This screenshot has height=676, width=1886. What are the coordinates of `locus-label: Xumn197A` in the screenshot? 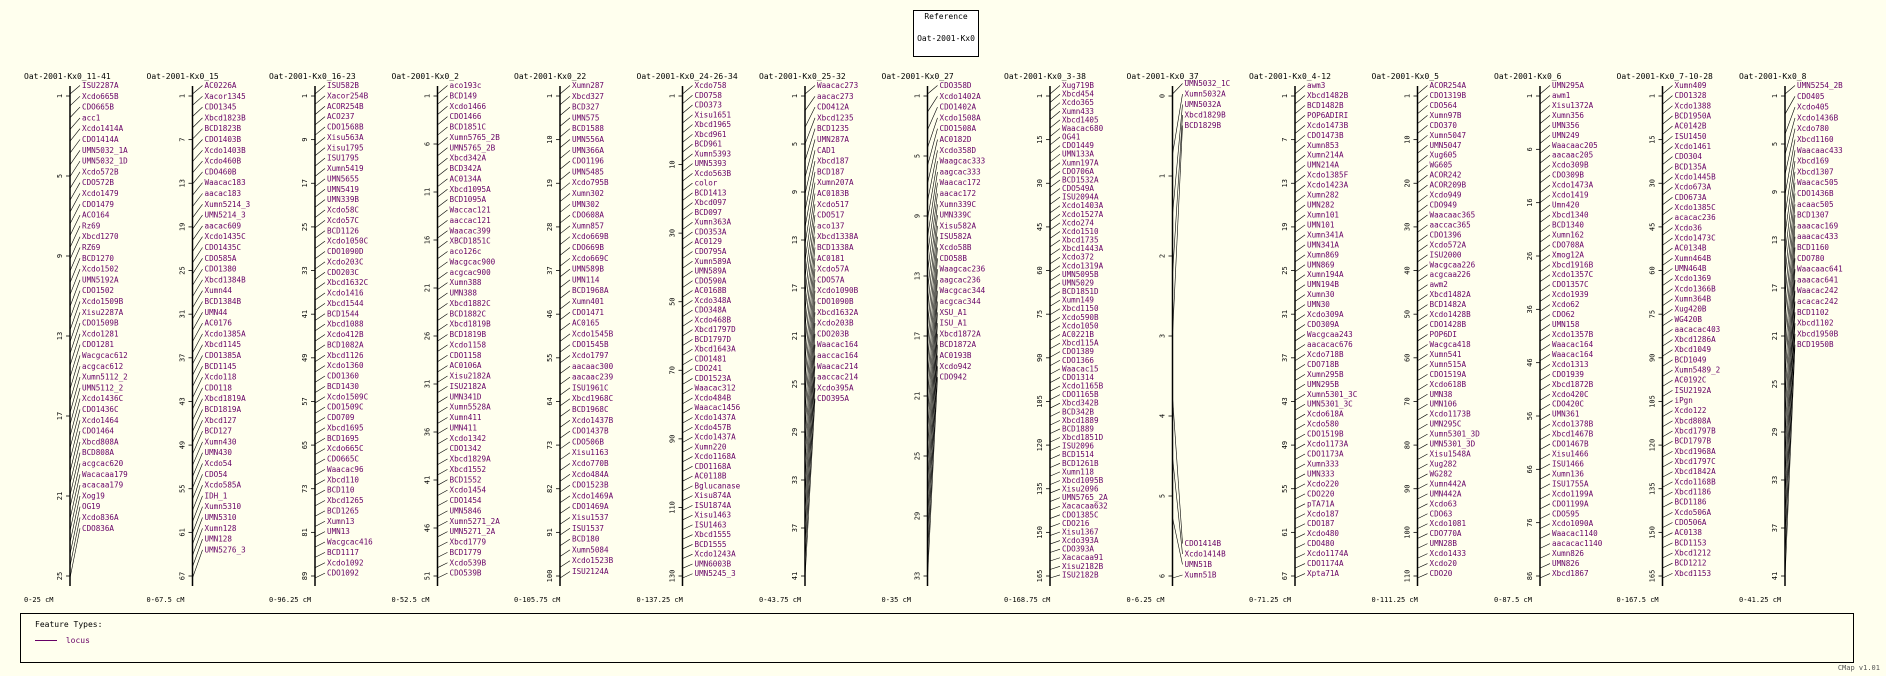 It's located at (1080, 162).